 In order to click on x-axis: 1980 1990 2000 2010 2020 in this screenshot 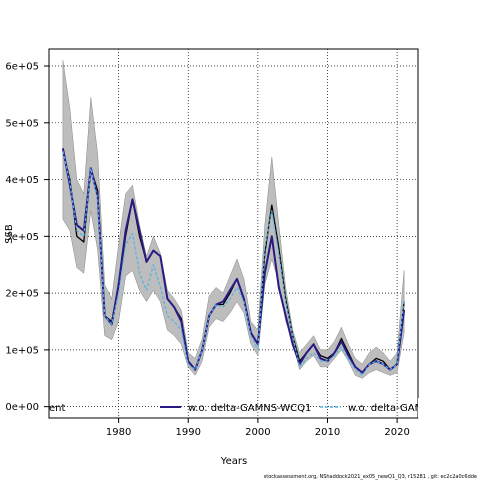, I will do `click(258, 428)`.